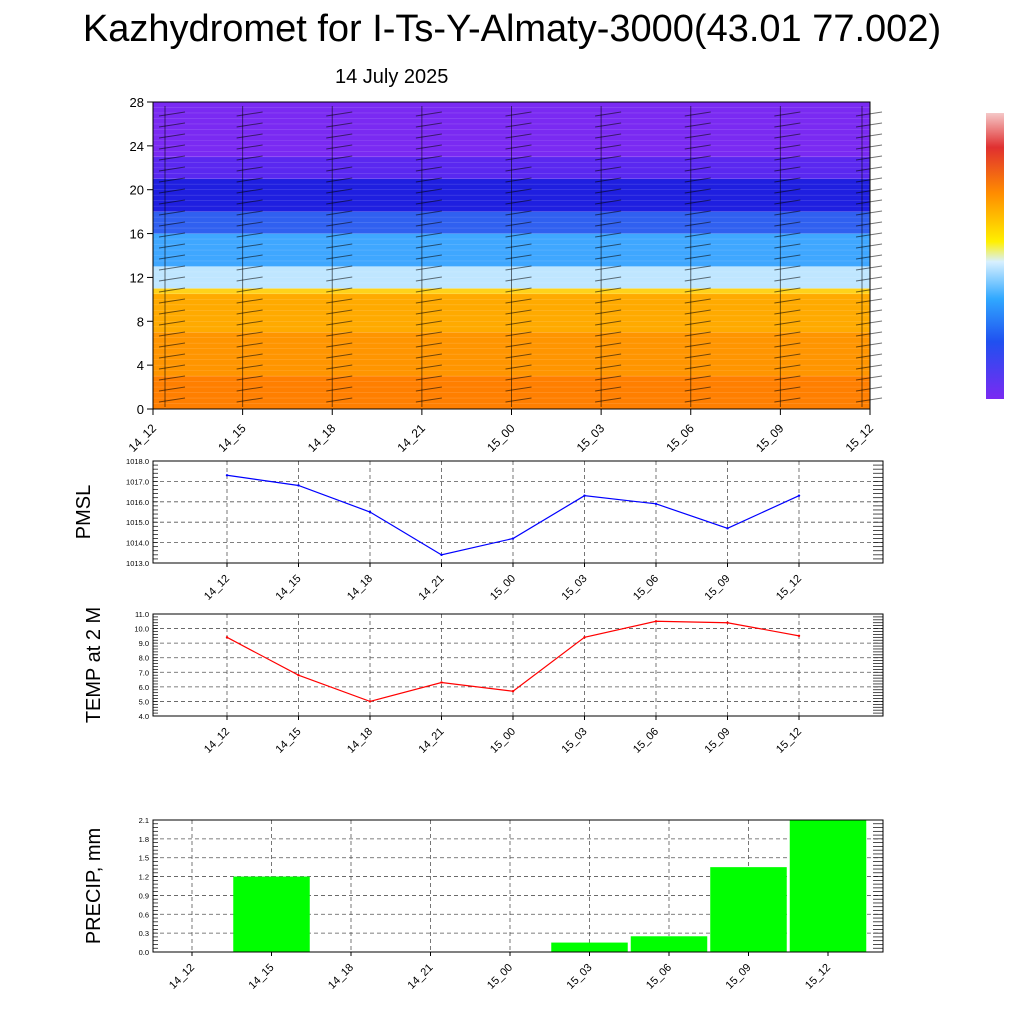  Describe the element at coordinates (513, 661) in the screenshot. I see `temp-series-line` at that location.